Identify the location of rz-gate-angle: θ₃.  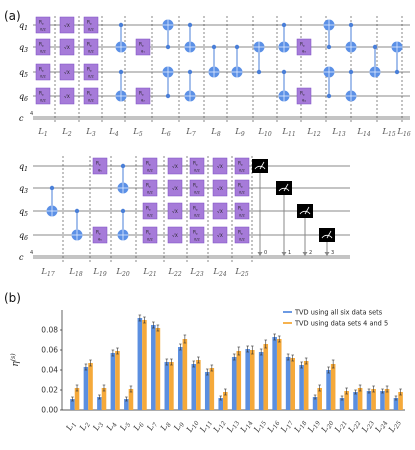
(304, 52).